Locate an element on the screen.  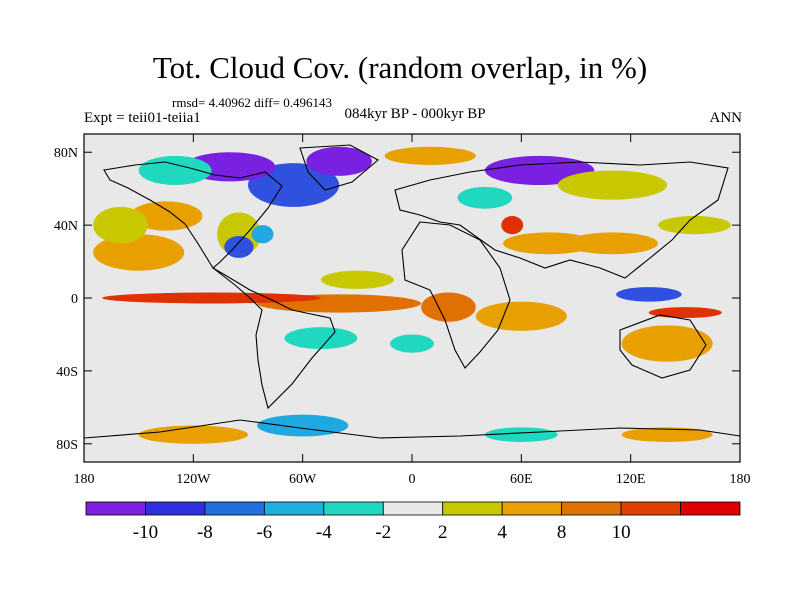
coastline-greenland is located at coordinates (339, 167).